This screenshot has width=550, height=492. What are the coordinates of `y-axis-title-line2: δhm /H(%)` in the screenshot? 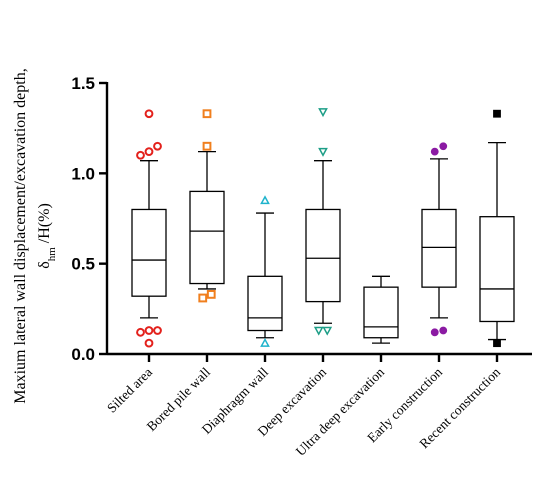 It's located at (47, 236).